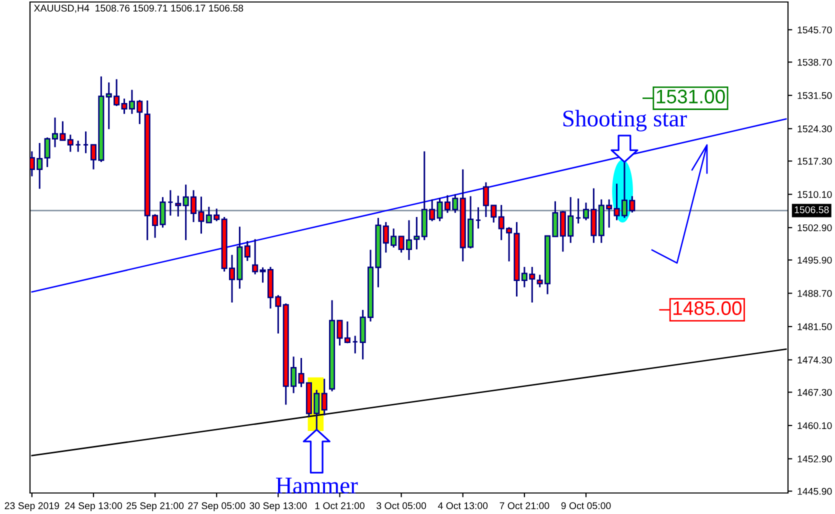  Describe the element at coordinates (690, 97) in the screenshot. I see `annotation: 1531.00` at that location.